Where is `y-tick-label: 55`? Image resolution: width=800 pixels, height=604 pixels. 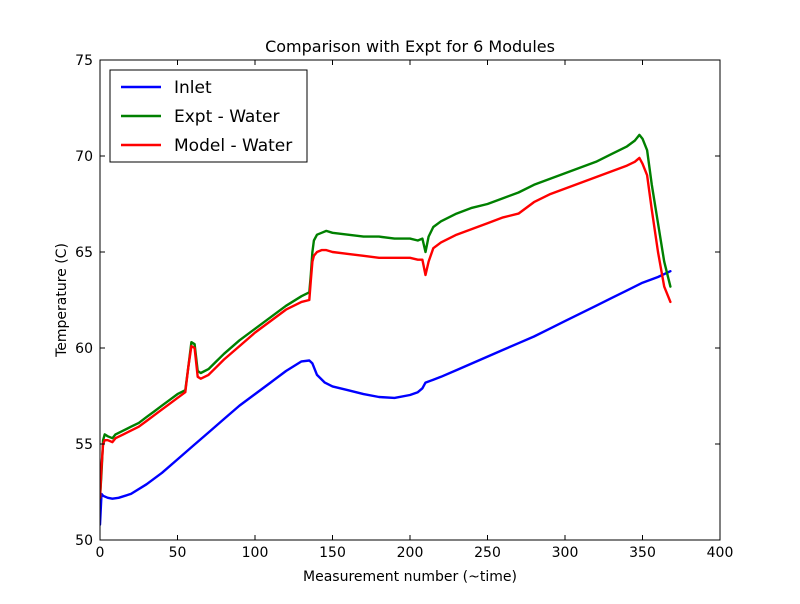 y-tick-label: 55 is located at coordinates (84, 445).